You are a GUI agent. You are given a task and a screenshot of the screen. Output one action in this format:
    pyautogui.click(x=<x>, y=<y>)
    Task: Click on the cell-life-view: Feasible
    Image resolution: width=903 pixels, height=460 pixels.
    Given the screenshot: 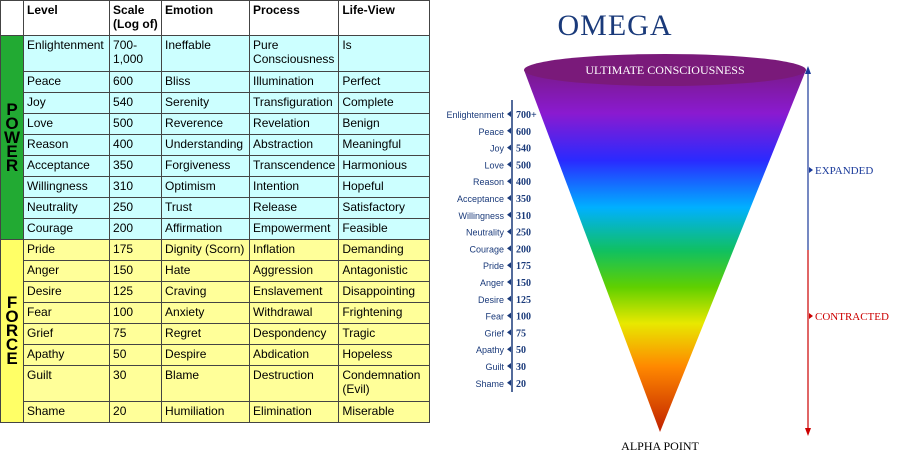 What is the action you would take?
    pyautogui.click(x=384, y=229)
    